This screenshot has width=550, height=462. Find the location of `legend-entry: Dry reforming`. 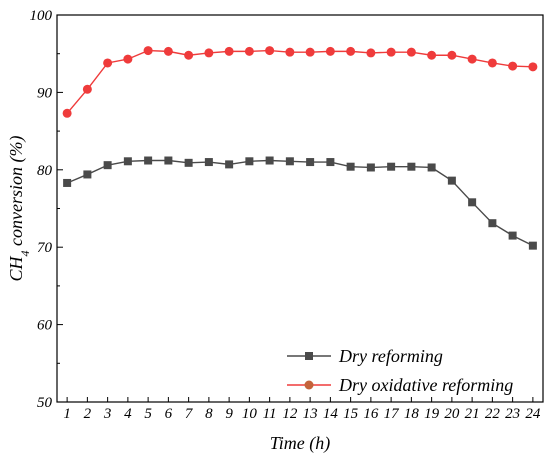

legend-entry: Dry reforming is located at coordinates (365, 356).